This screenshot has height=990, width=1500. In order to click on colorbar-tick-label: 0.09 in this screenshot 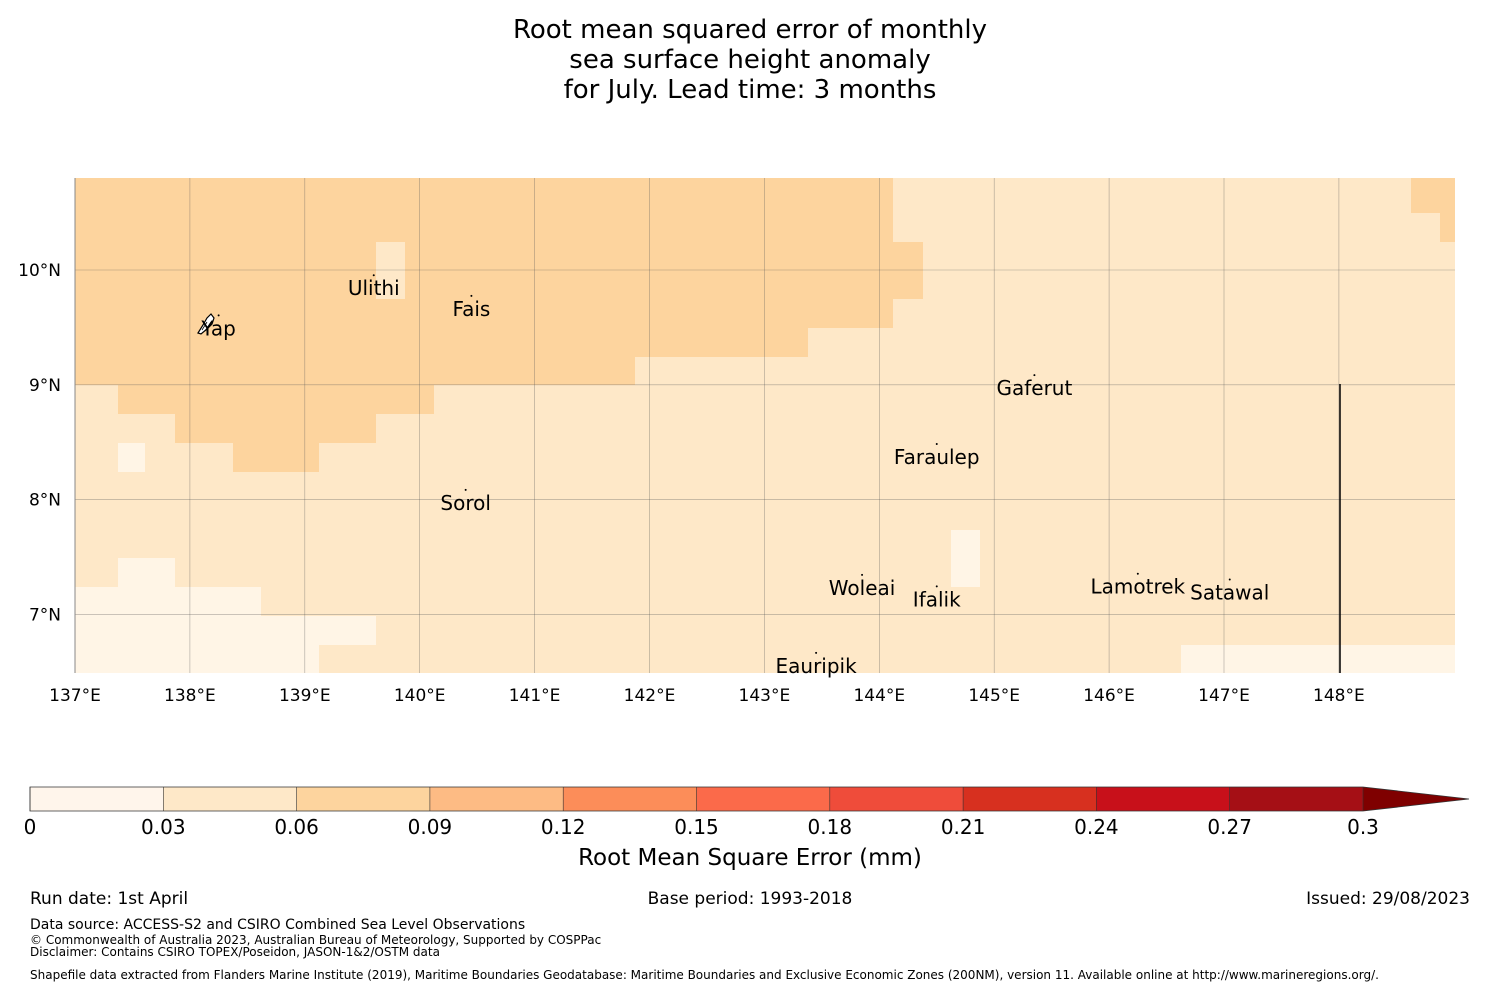, I will do `click(430, 827)`.